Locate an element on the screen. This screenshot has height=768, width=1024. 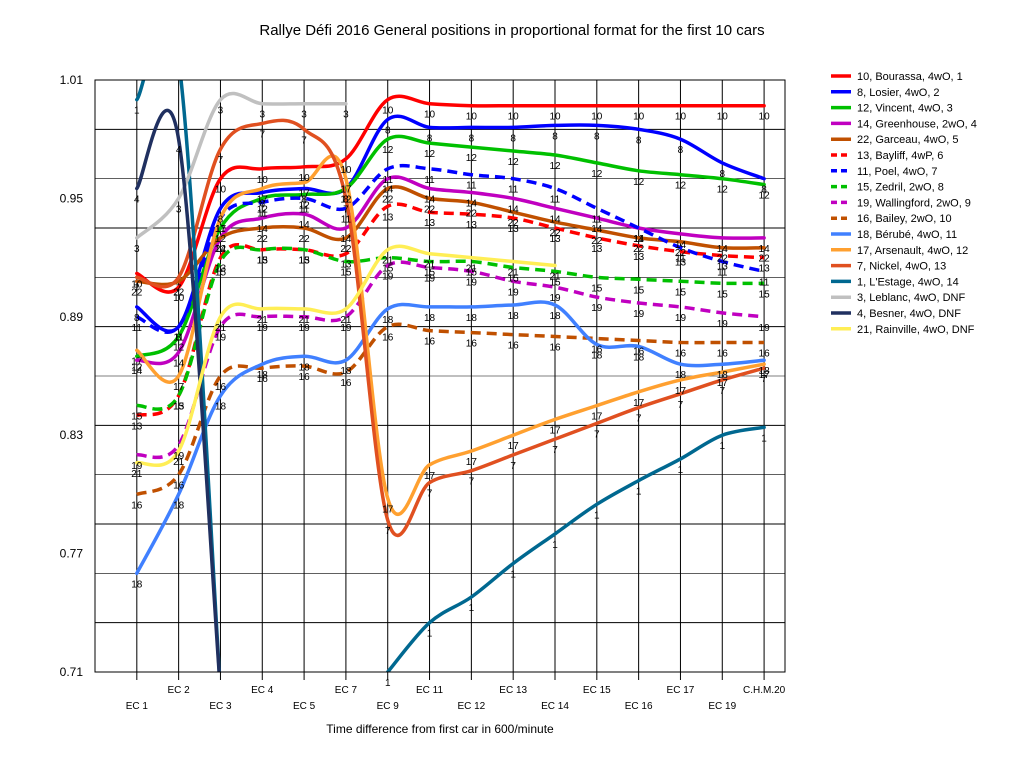
x-tick-label: EC 15 is located at coordinates (597, 690).